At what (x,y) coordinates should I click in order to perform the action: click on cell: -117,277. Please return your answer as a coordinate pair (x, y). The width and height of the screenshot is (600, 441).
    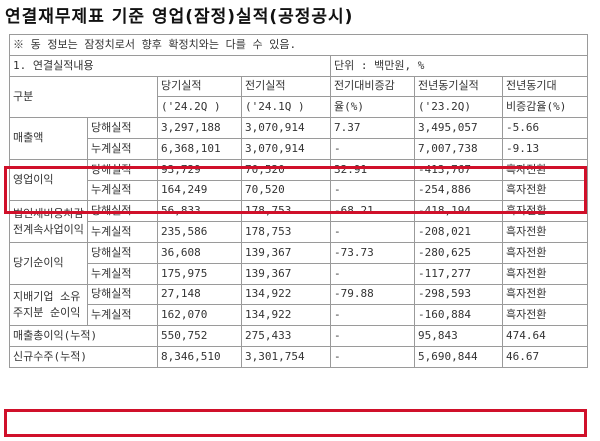
    Looking at the image, I should click on (458, 273).